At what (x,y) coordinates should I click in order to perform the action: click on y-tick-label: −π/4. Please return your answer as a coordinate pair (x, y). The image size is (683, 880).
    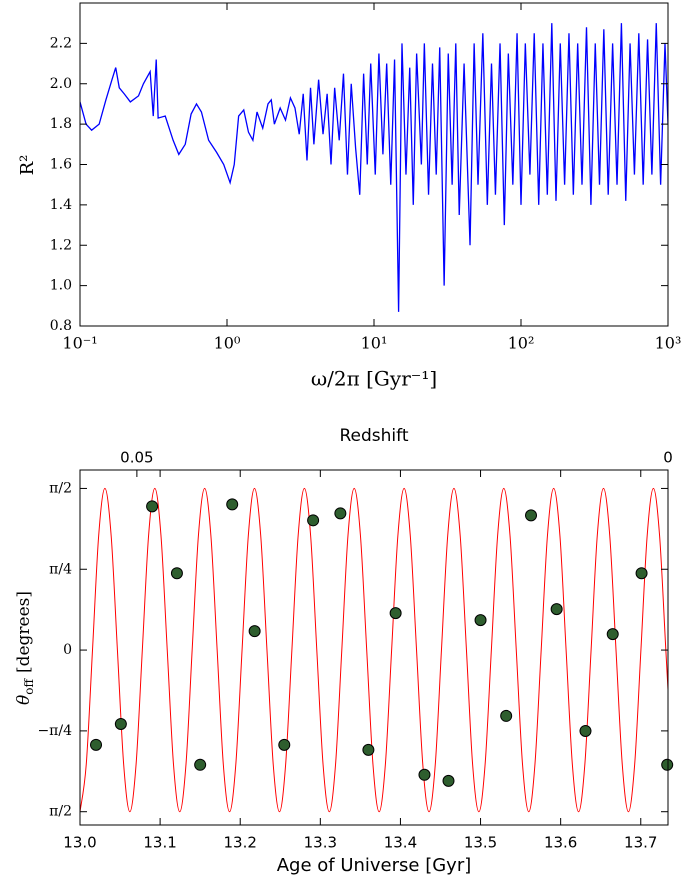
    Looking at the image, I should click on (54, 731).